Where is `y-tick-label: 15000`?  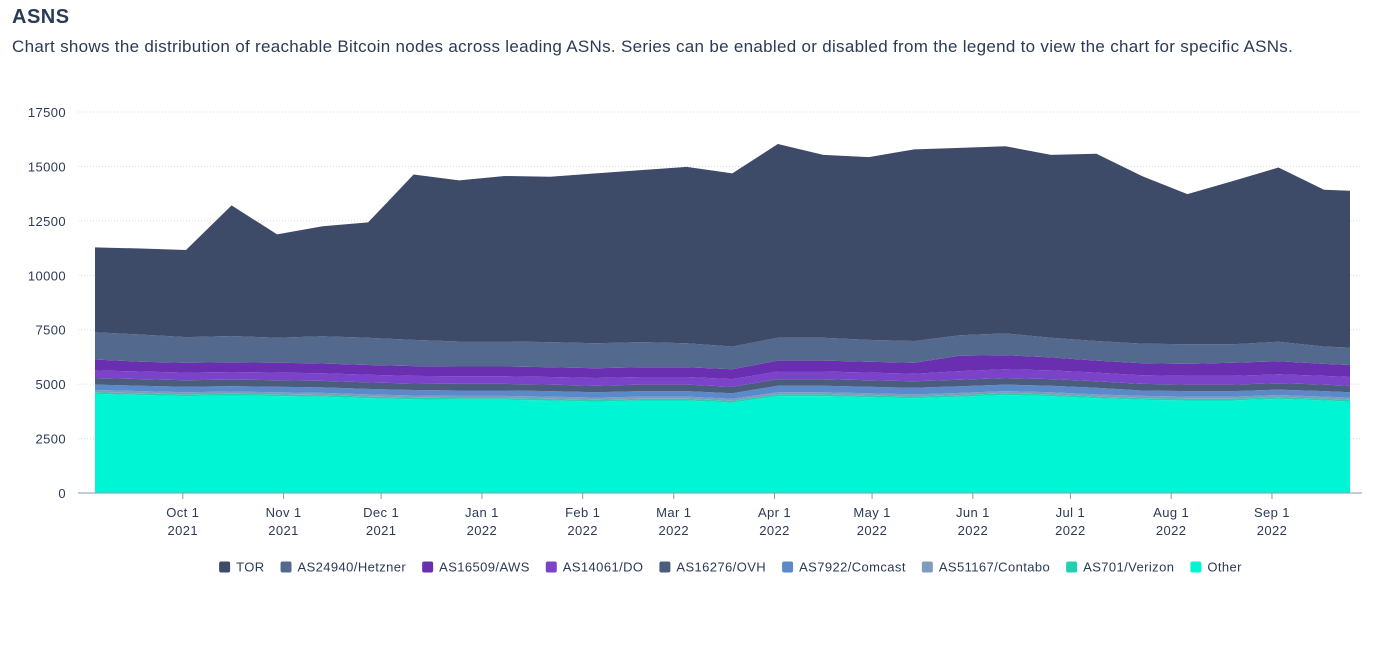
y-tick-label: 15000 is located at coordinates (47, 166).